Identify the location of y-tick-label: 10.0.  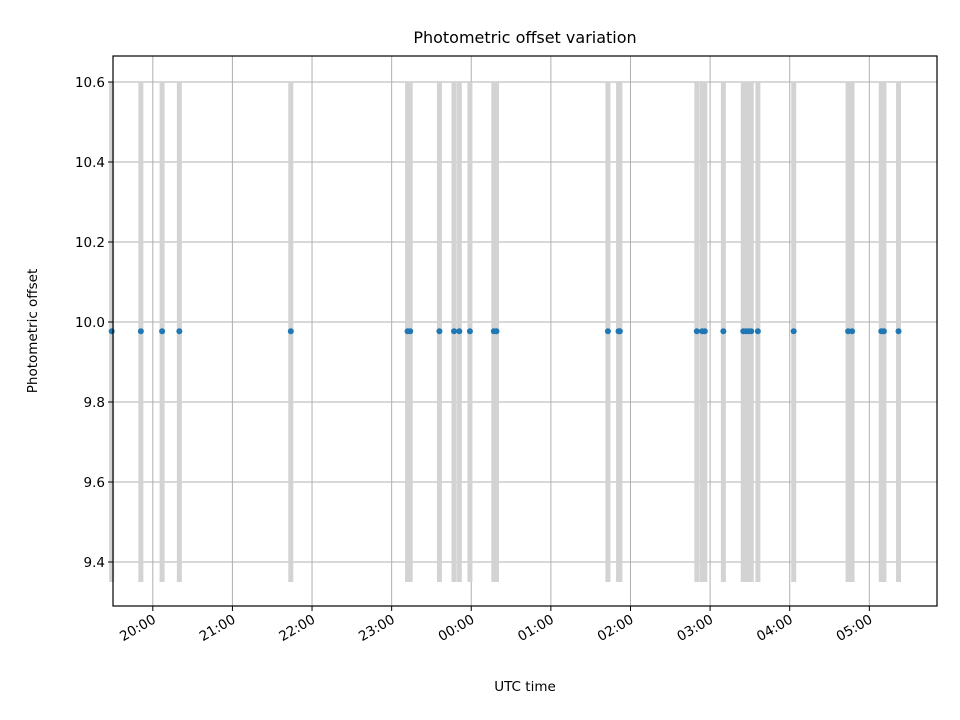
(90, 323).